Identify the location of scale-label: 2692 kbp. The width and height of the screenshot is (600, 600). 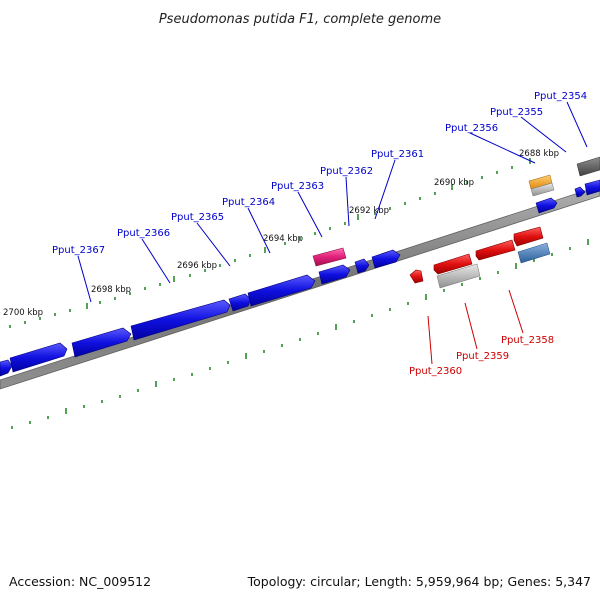
(369, 211).